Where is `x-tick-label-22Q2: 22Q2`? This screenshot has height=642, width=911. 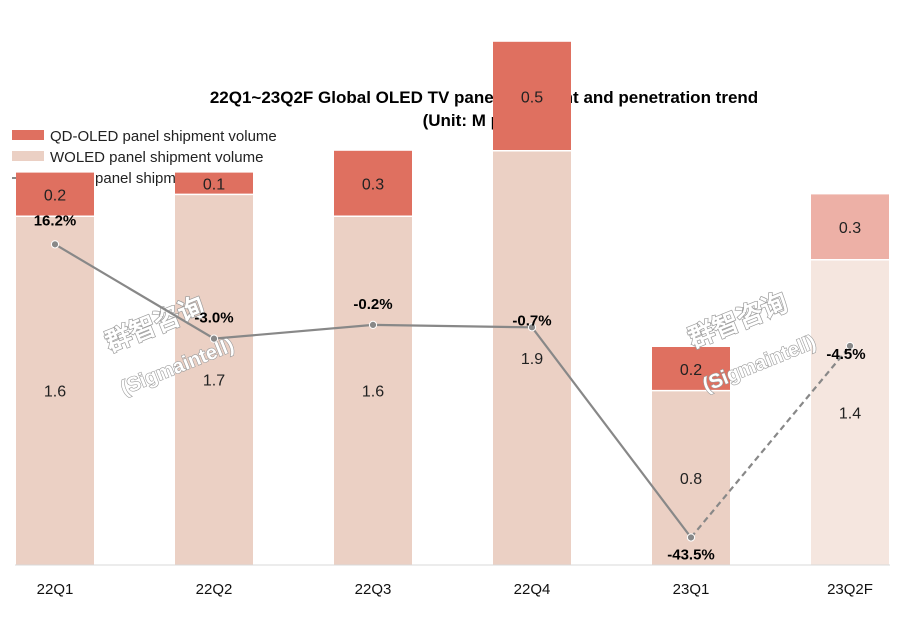
x-tick-label-22Q2: 22Q2 is located at coordinates (214, 589).